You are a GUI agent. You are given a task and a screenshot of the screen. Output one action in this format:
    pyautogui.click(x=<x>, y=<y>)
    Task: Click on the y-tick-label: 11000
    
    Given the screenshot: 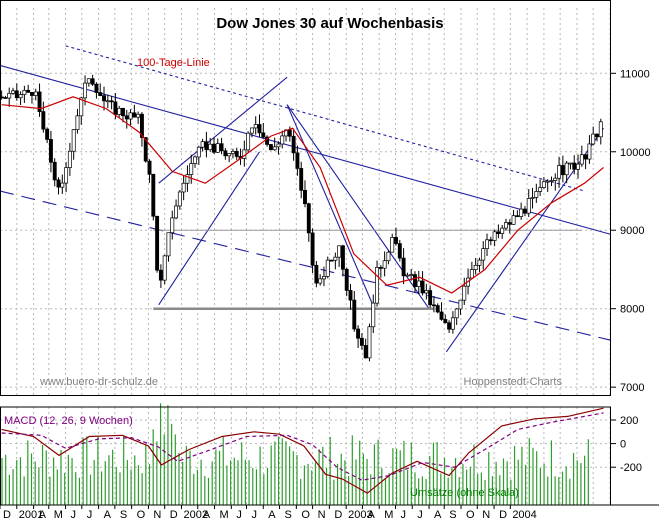 What is the action you would take?
    pyautogui.click(x=635, y=74)
    